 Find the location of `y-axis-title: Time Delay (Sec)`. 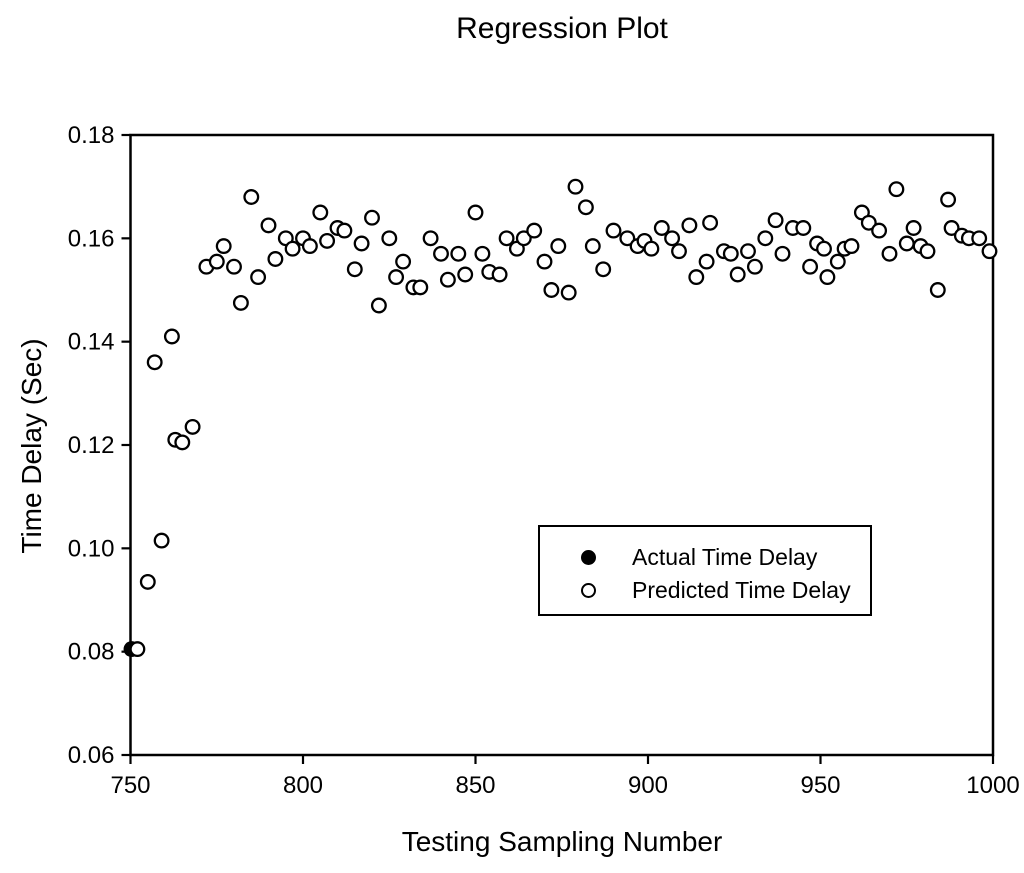

y-axis-title: Time Delay (Sec) is located at coordinates (31, 446).